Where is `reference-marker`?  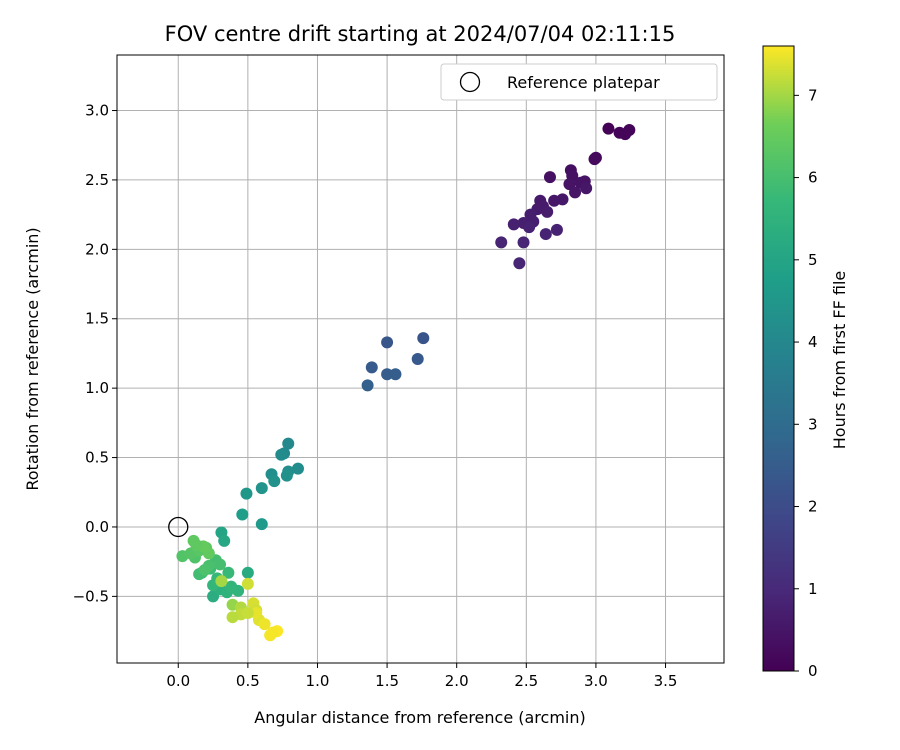
reference-marker is located at coordinates (178, 527).